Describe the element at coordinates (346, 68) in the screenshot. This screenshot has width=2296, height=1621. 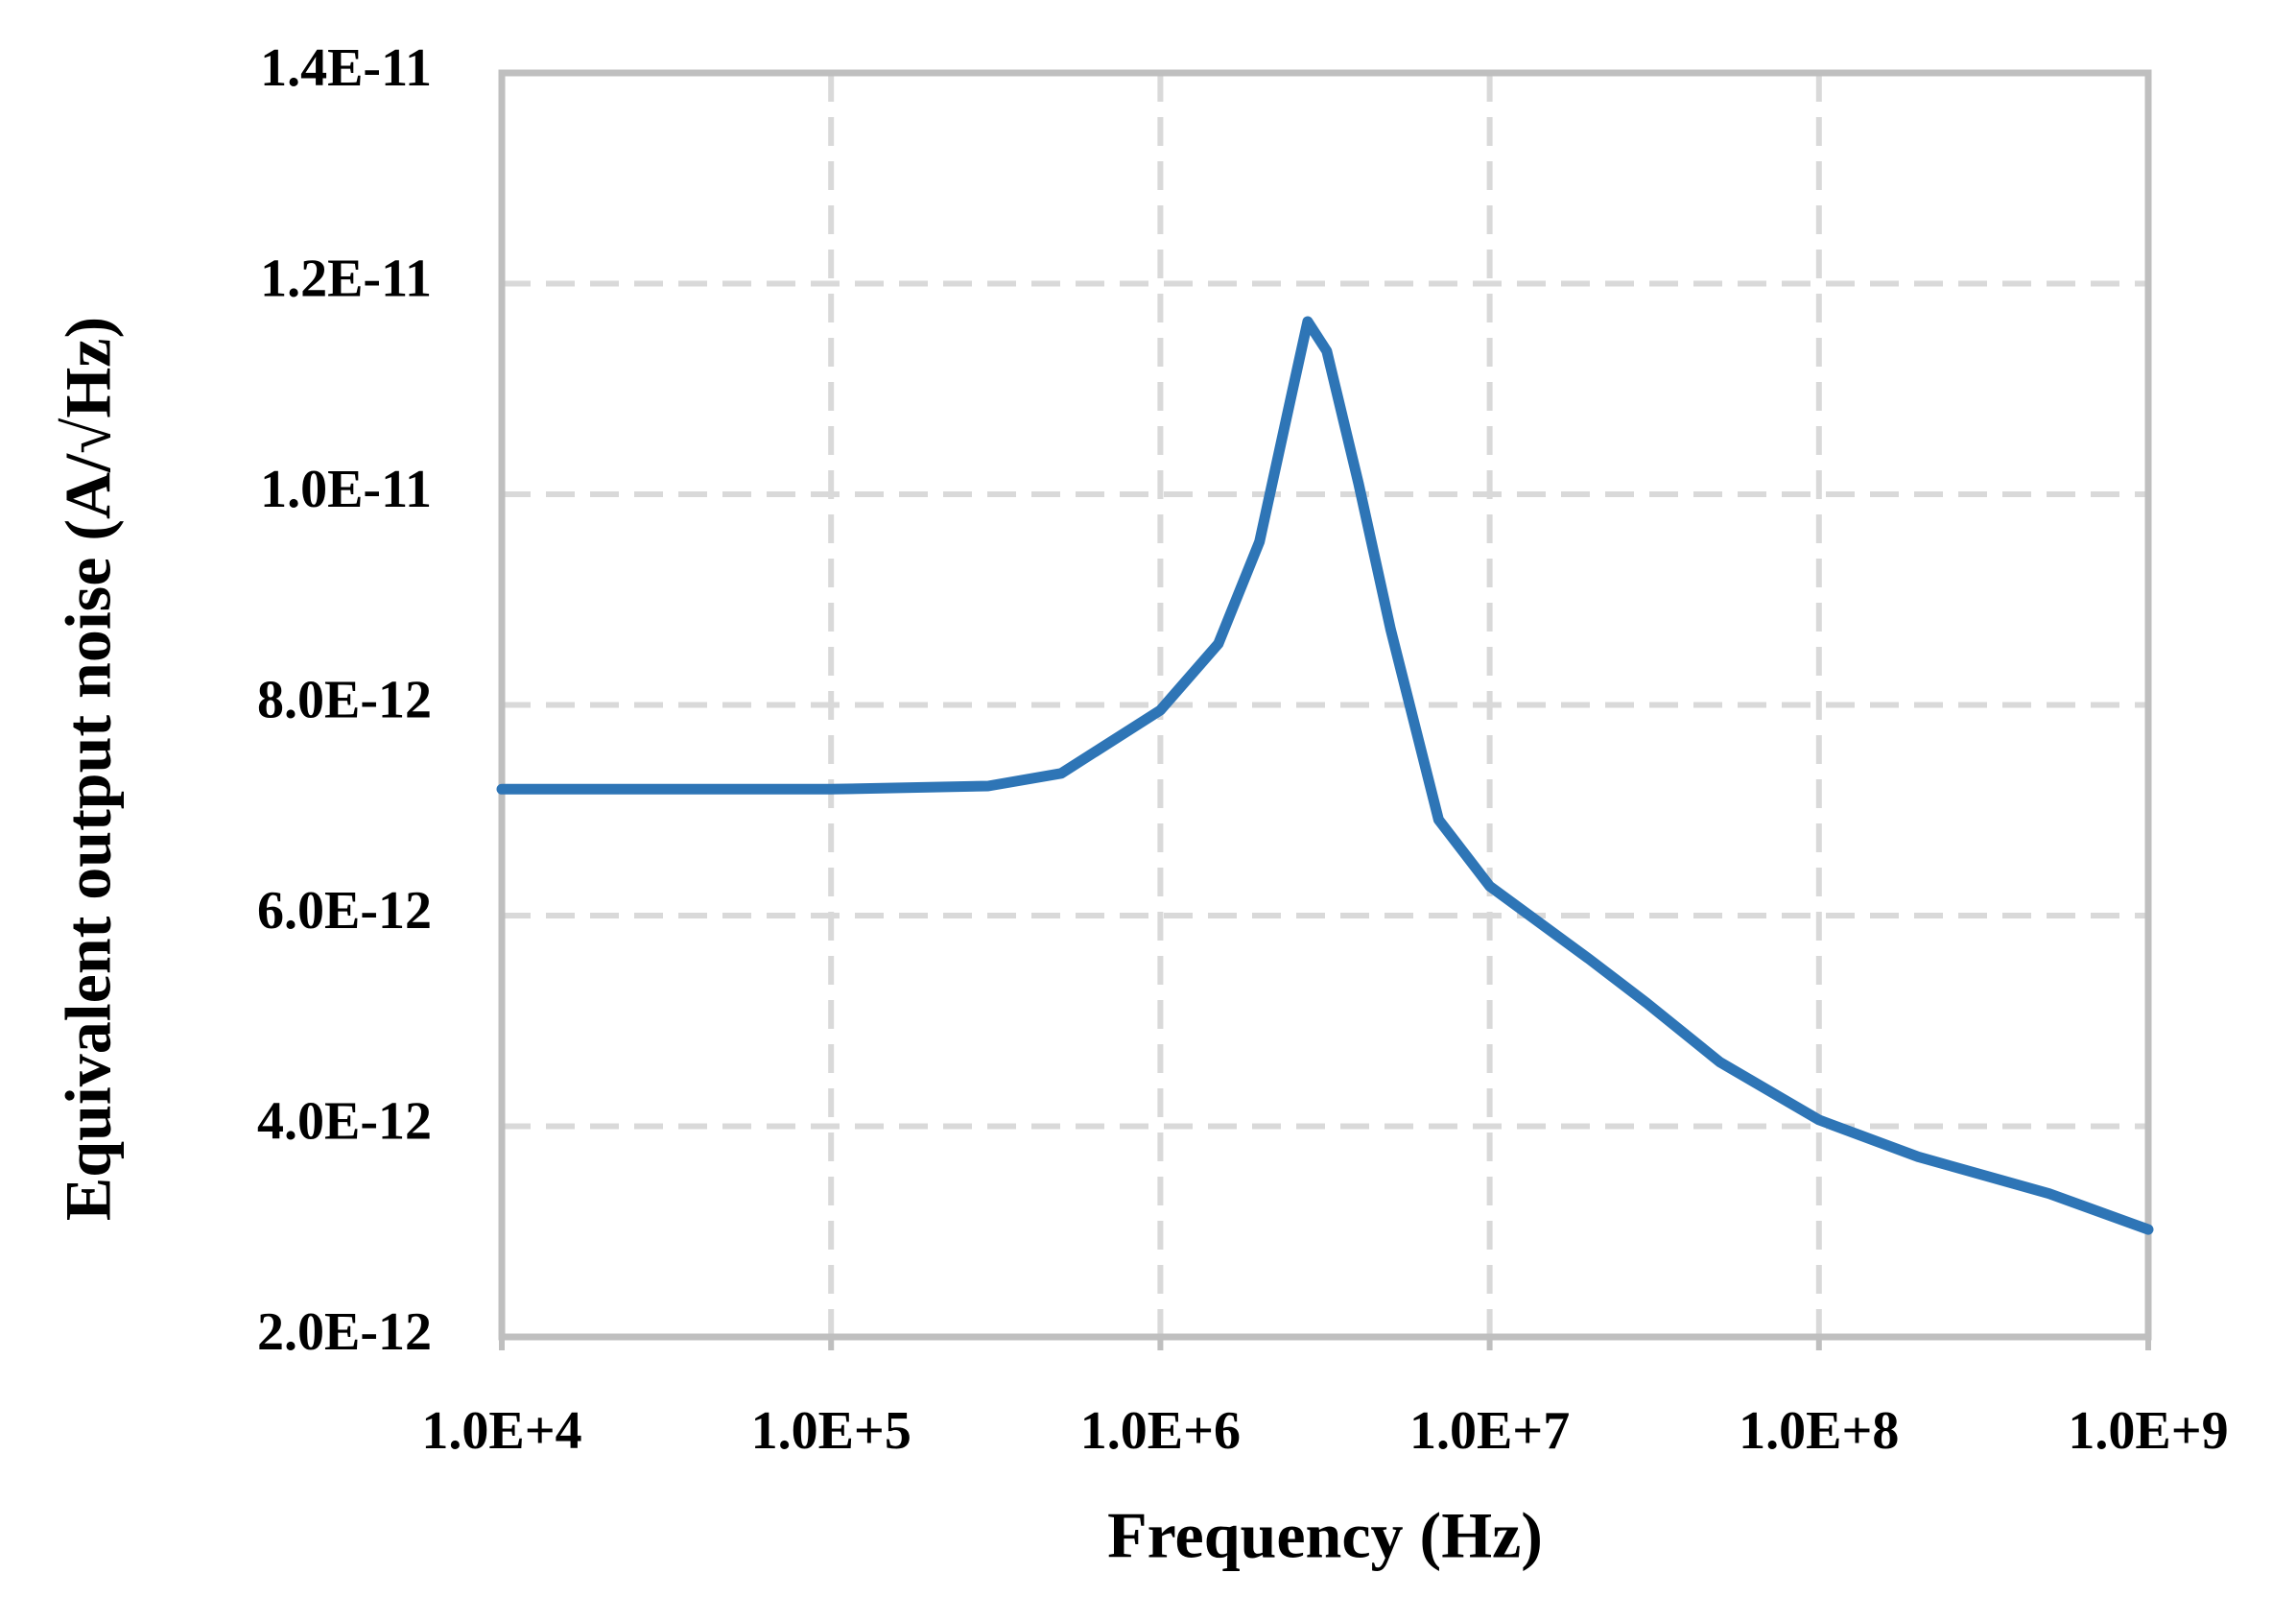
I see `y-tick-label: 1.4E-11` at that location.